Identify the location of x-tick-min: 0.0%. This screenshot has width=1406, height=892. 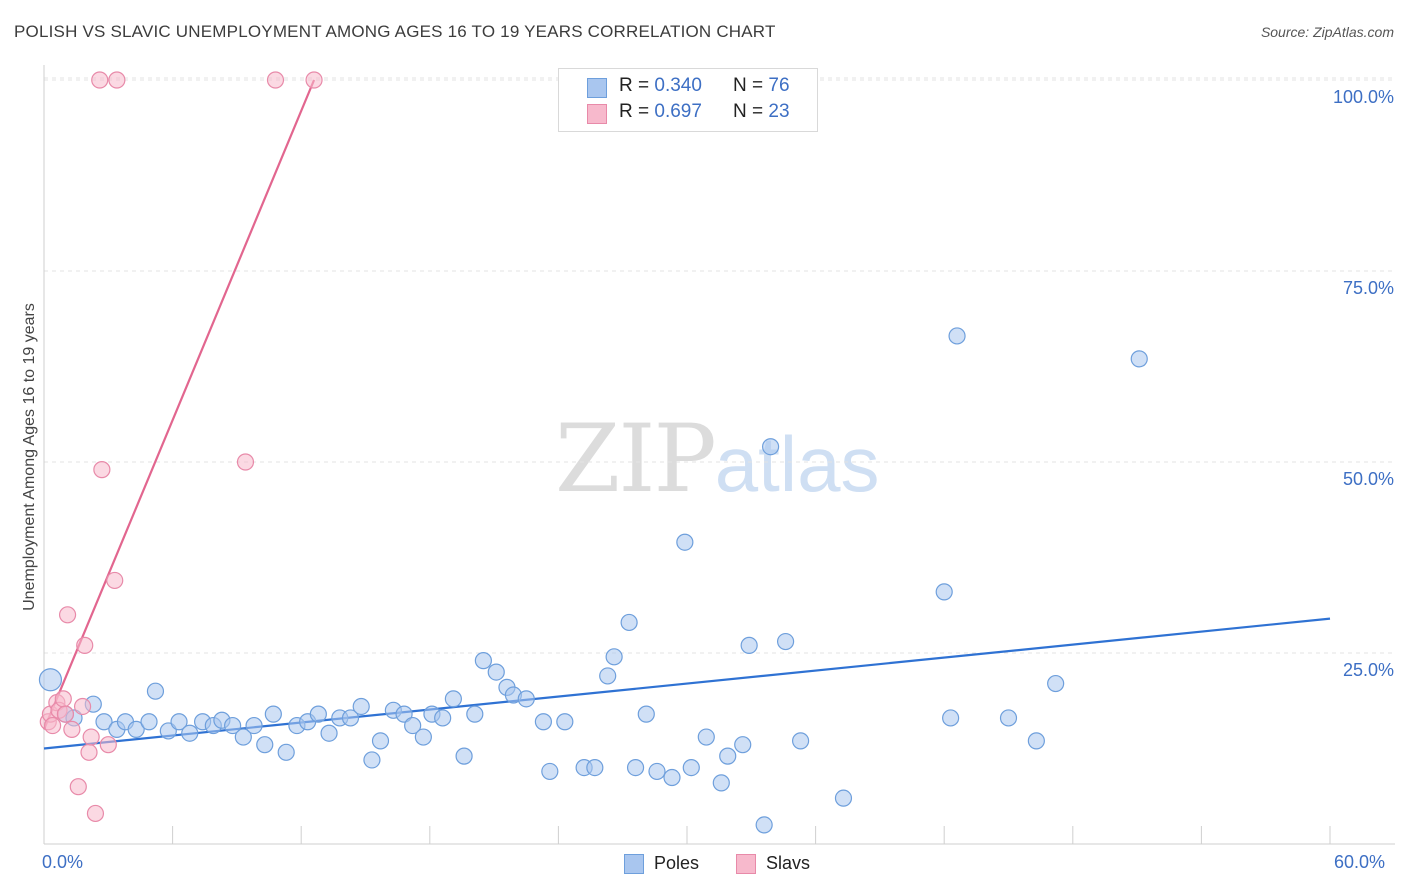
(63, 862).